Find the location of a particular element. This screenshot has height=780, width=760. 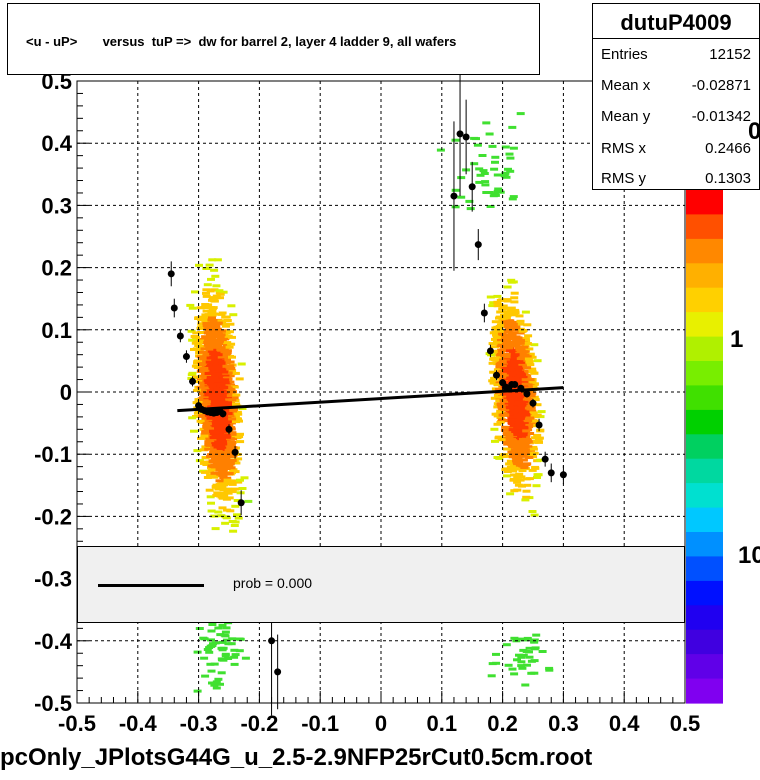

stats-value-entries: 12152 is located at coordinates (730, 54).